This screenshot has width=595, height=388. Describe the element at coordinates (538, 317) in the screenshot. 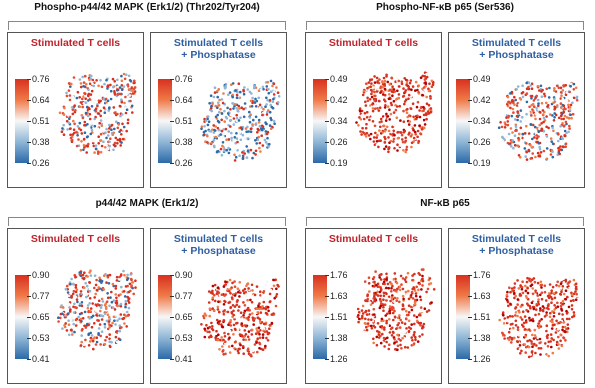

I see `umap-scatter` at that location.